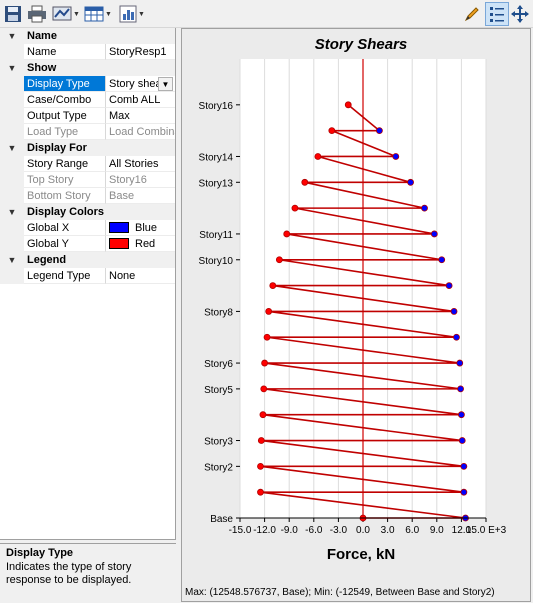 Image resolution: width=533 pixels, height=603 pixels. I want to click on story-label: Story16, so click(216, 106).